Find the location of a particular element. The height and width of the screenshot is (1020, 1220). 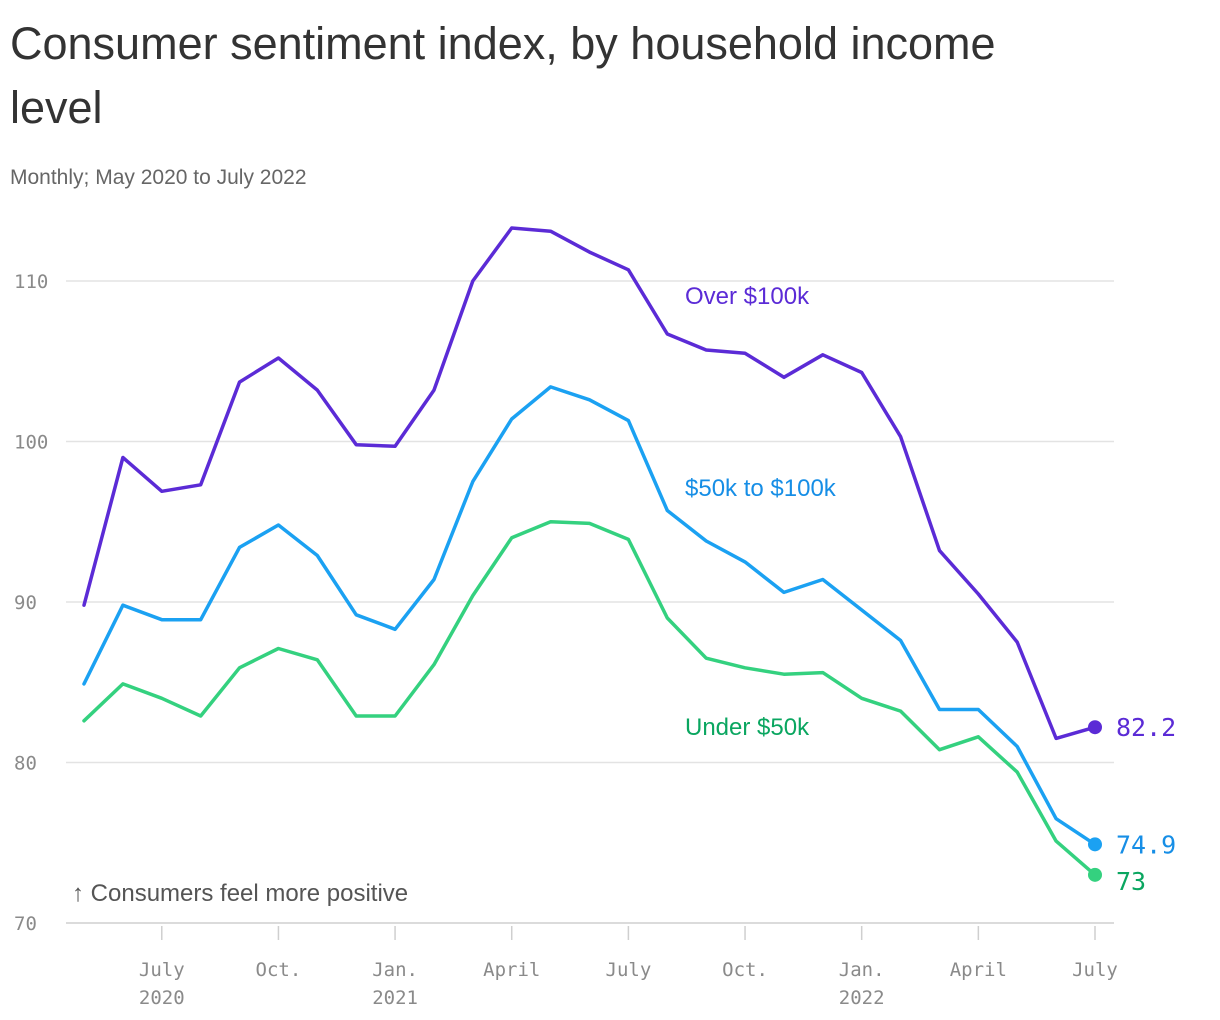

series-end-value-label: 74.9 is located at coordinates (1146, 844).